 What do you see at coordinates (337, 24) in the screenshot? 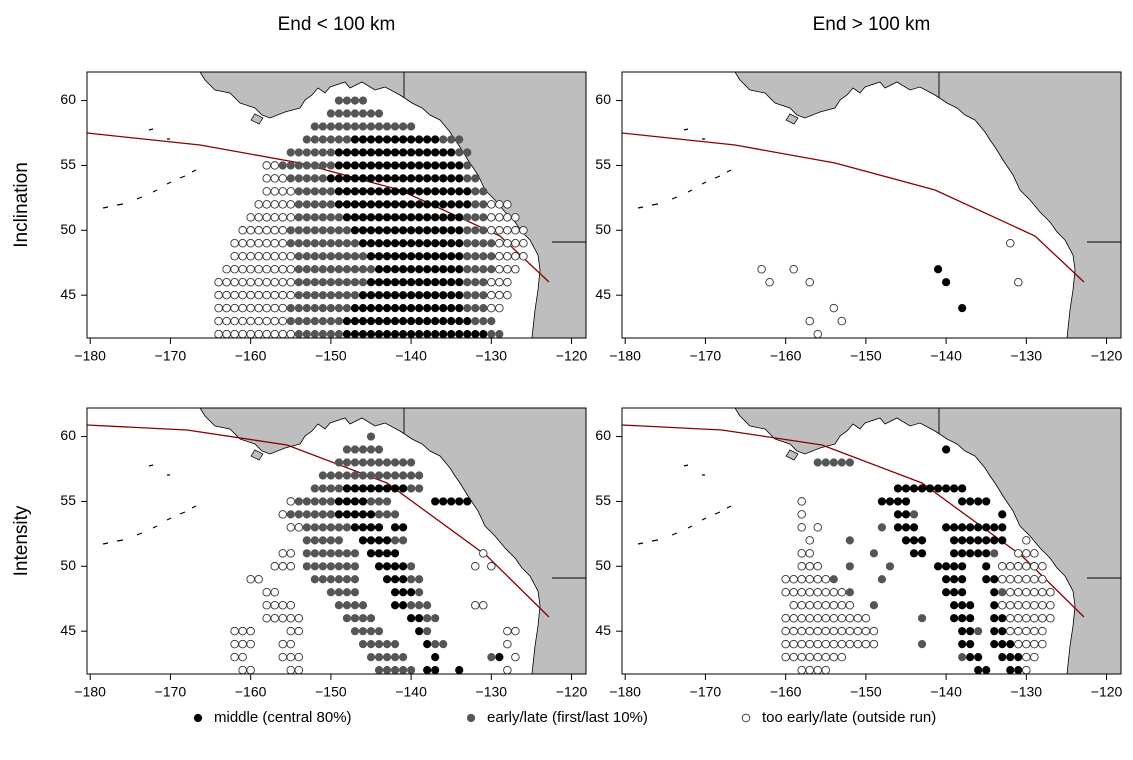
I see `column-title: End < 100 km` at bounding box center [337, 24].